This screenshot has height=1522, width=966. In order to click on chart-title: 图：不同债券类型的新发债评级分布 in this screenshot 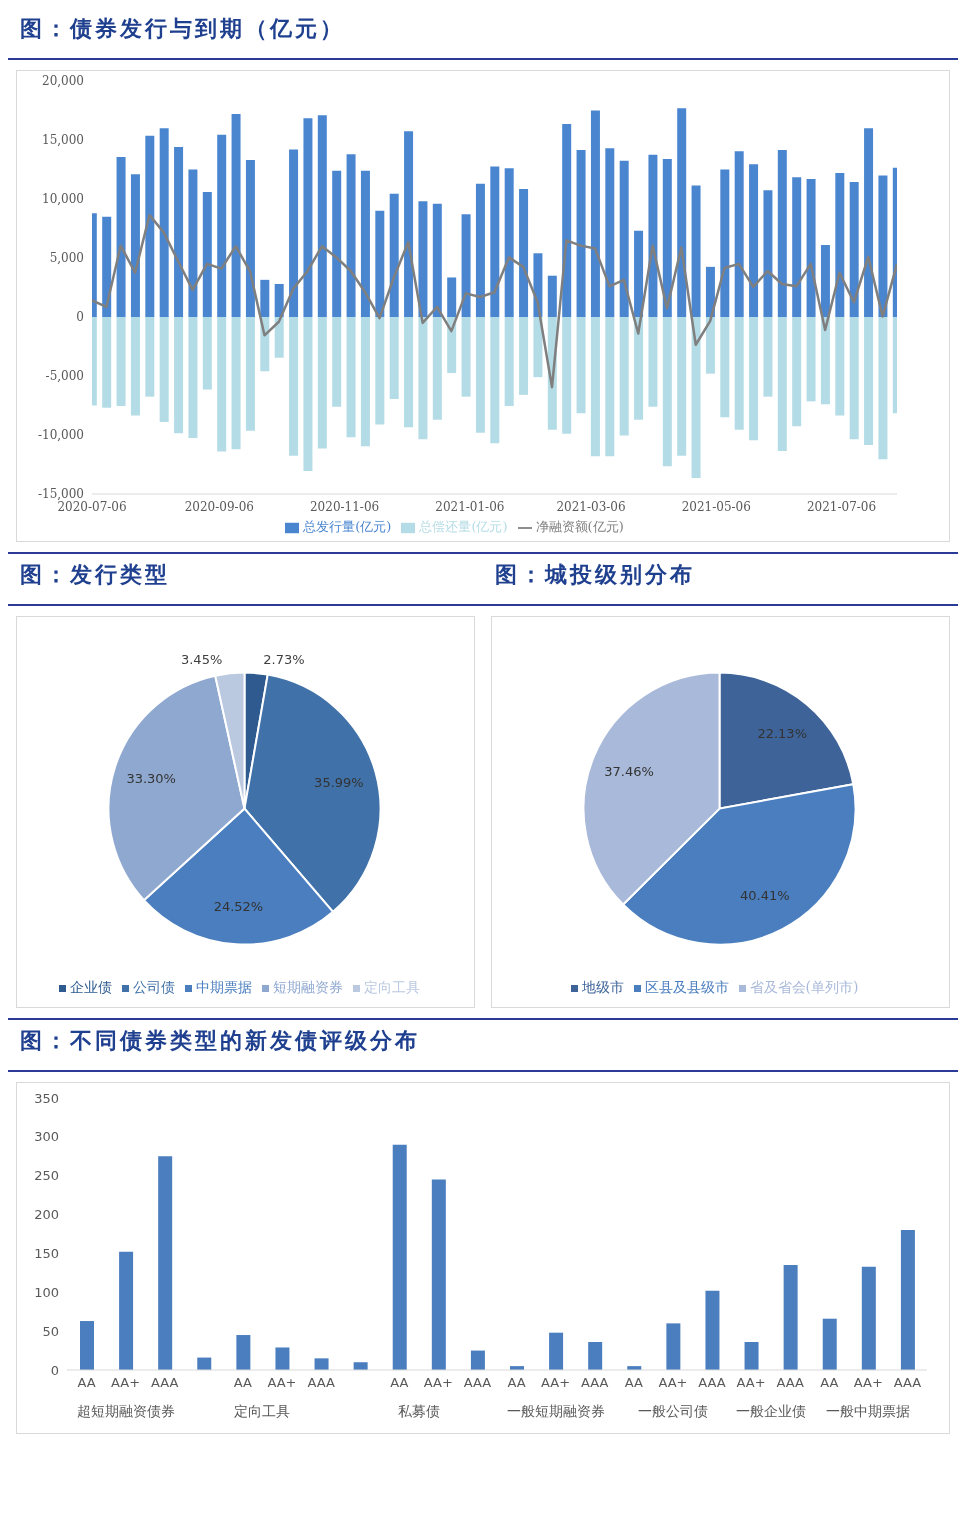, I will do `click(483, 1046)`.